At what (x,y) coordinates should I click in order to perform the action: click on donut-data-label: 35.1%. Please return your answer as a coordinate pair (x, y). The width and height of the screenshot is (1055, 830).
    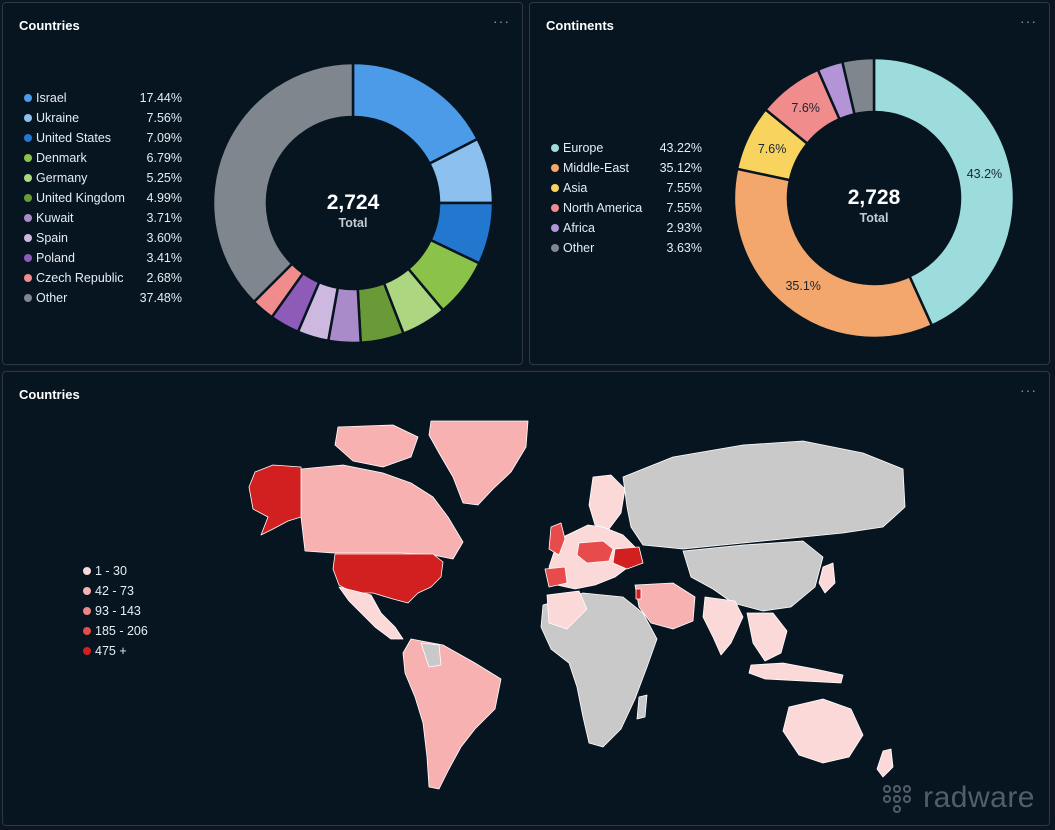
    Looking at the image, I should click on (802, 286).